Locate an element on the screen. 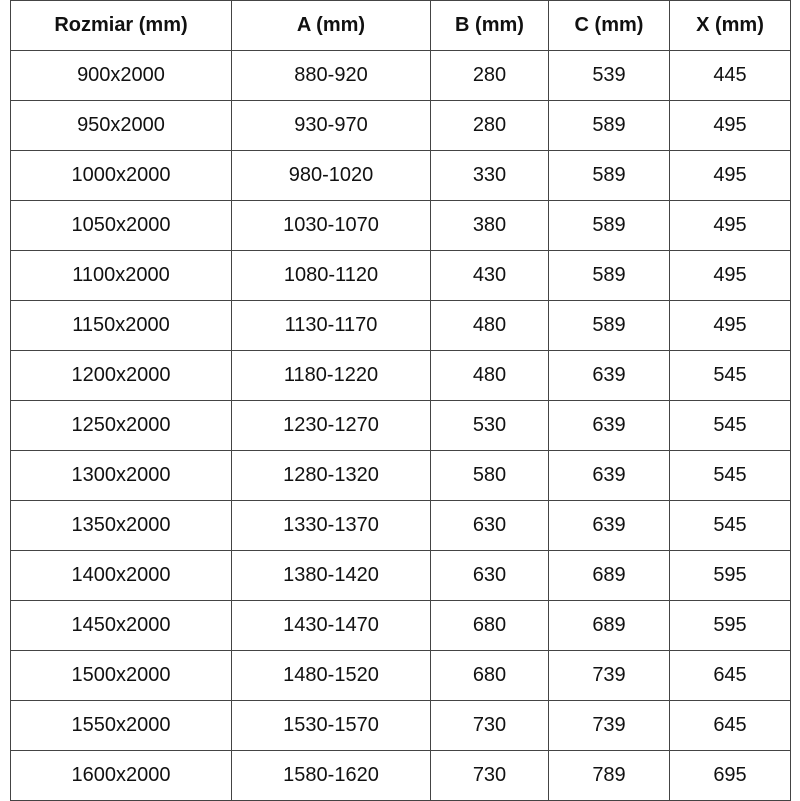 The width and height of the screenshot is (800, 801). table-cell: 1280-1320 is located at coordinates (331, 475).